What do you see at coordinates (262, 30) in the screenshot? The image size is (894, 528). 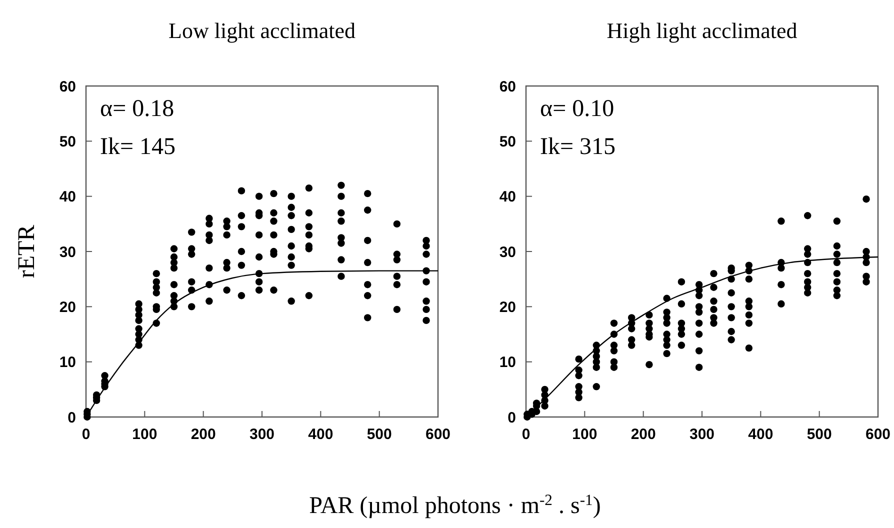 I see `chart-title: Low light acclimated` at bounding box center [262, 30].